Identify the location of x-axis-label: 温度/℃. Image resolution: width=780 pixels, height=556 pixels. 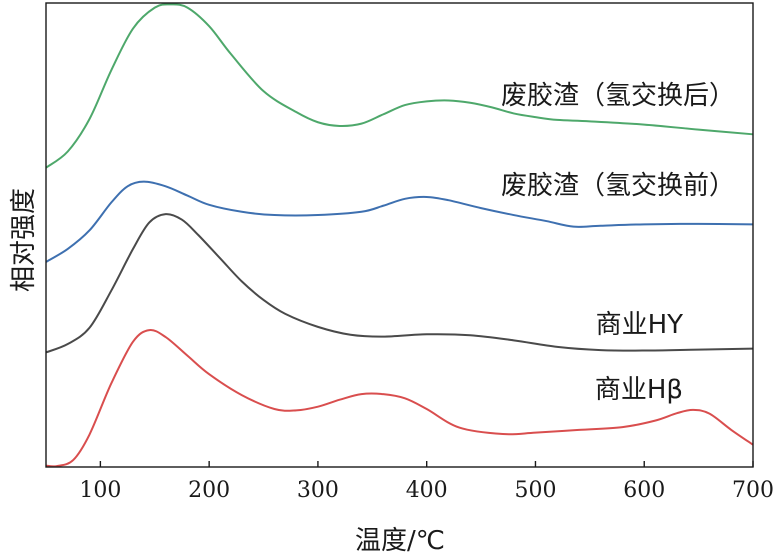
(400, 541).